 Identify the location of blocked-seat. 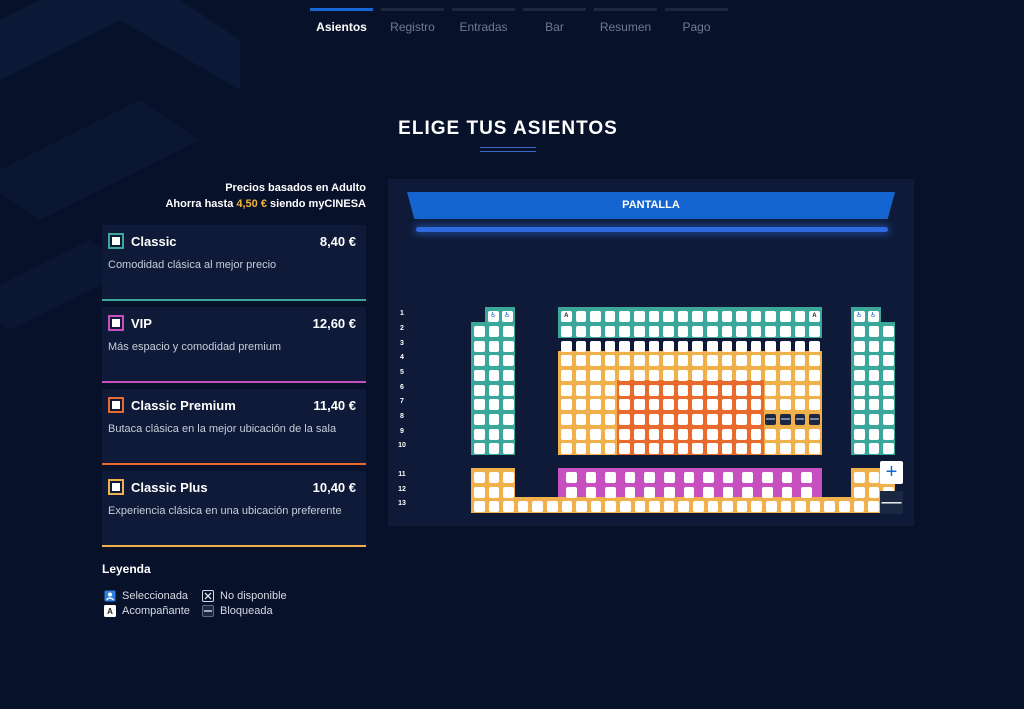
(814, 419).